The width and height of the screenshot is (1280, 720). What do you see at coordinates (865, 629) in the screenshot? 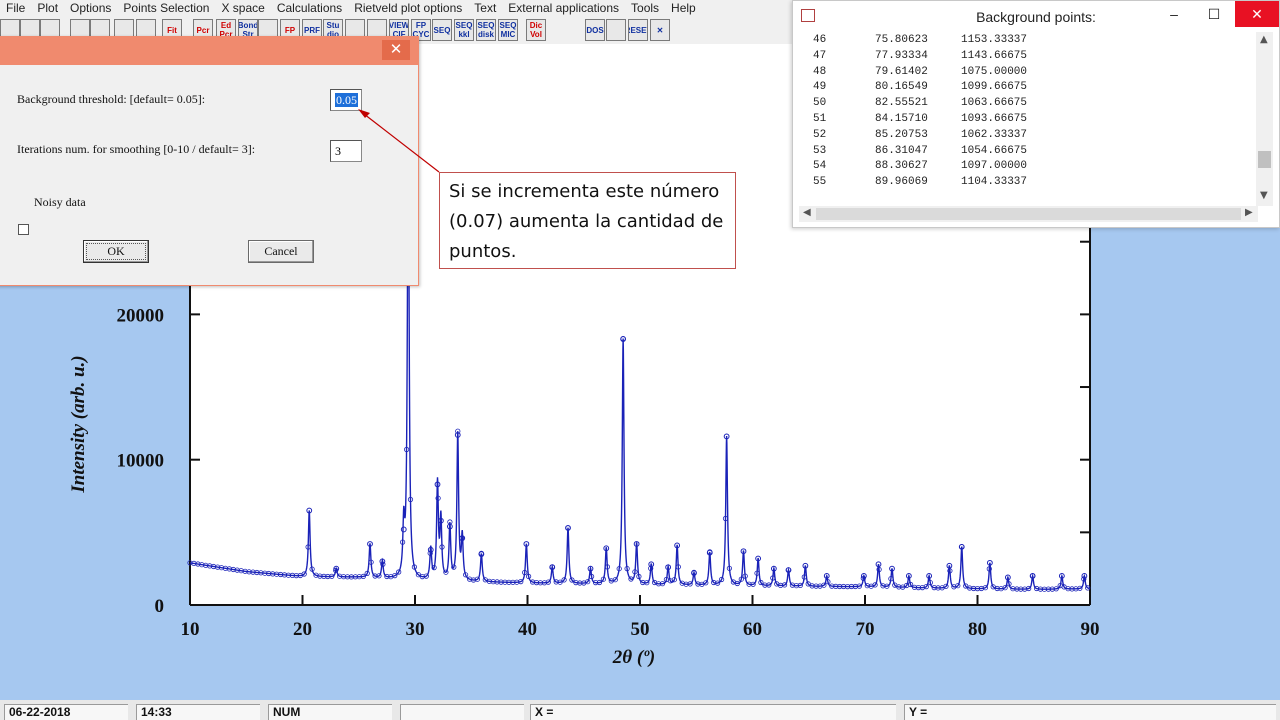
I see `x-tick-label: 70` at bounding box center [865, 629].